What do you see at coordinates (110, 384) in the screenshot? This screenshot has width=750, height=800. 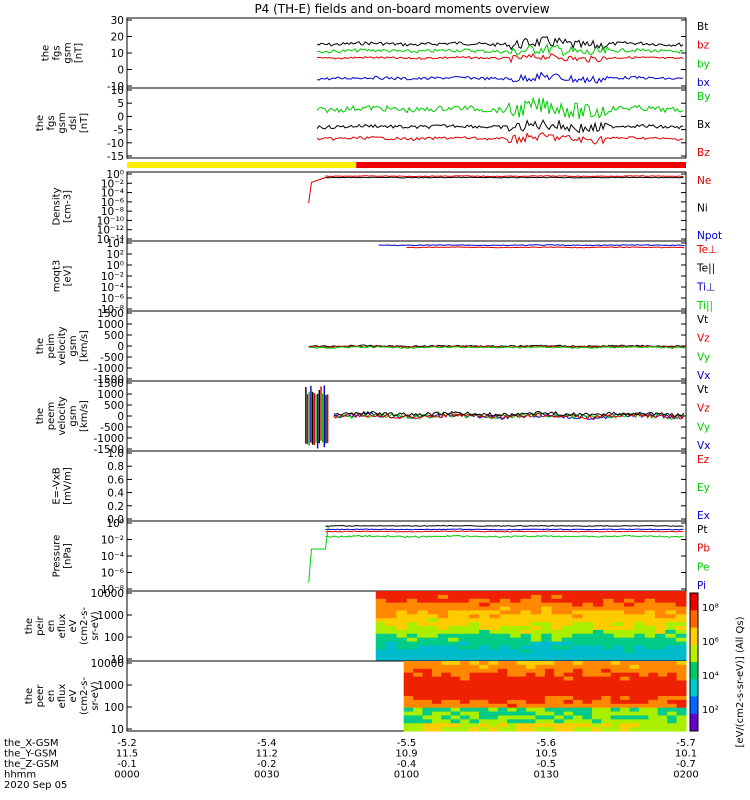 I see `ytick-label: 1500` at bounding box center [110, 384].